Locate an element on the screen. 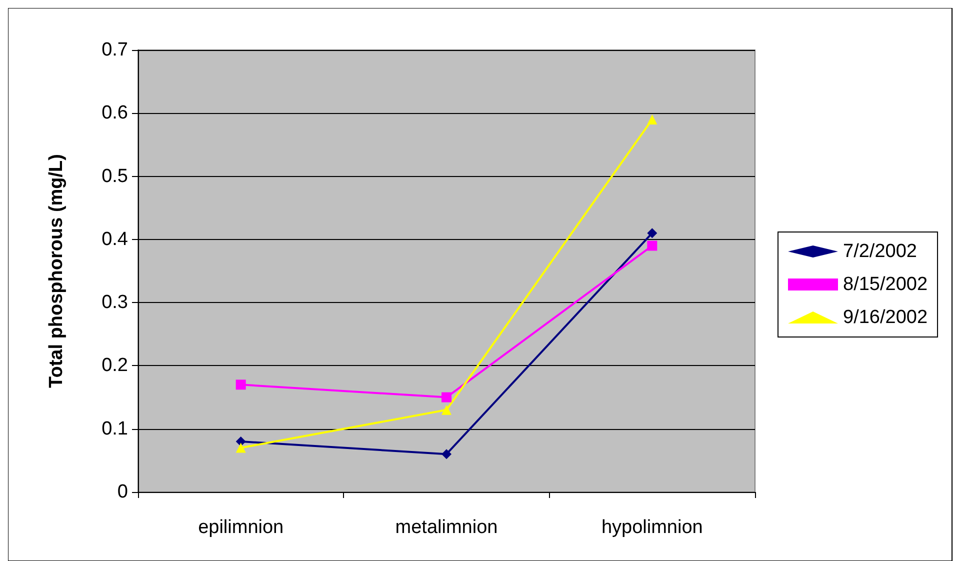 The width and height of the screenshot is (953, 561). legend-label: 7/2/2002 is located at coordinates (880, 251).